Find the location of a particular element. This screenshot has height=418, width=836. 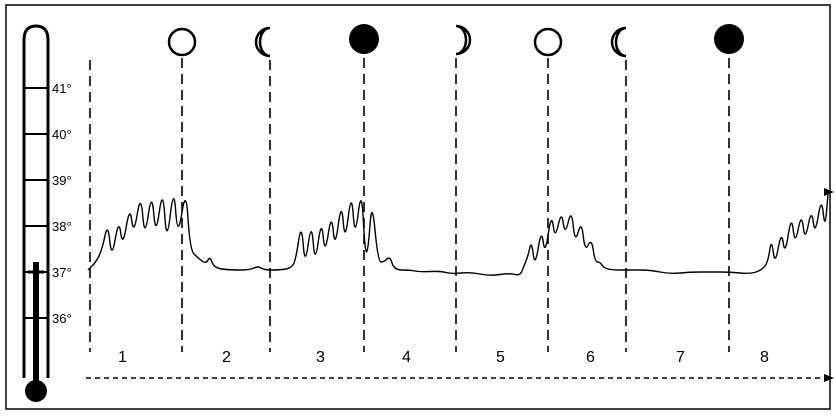

thermometer-ticks is located at coordinates (36, 203).